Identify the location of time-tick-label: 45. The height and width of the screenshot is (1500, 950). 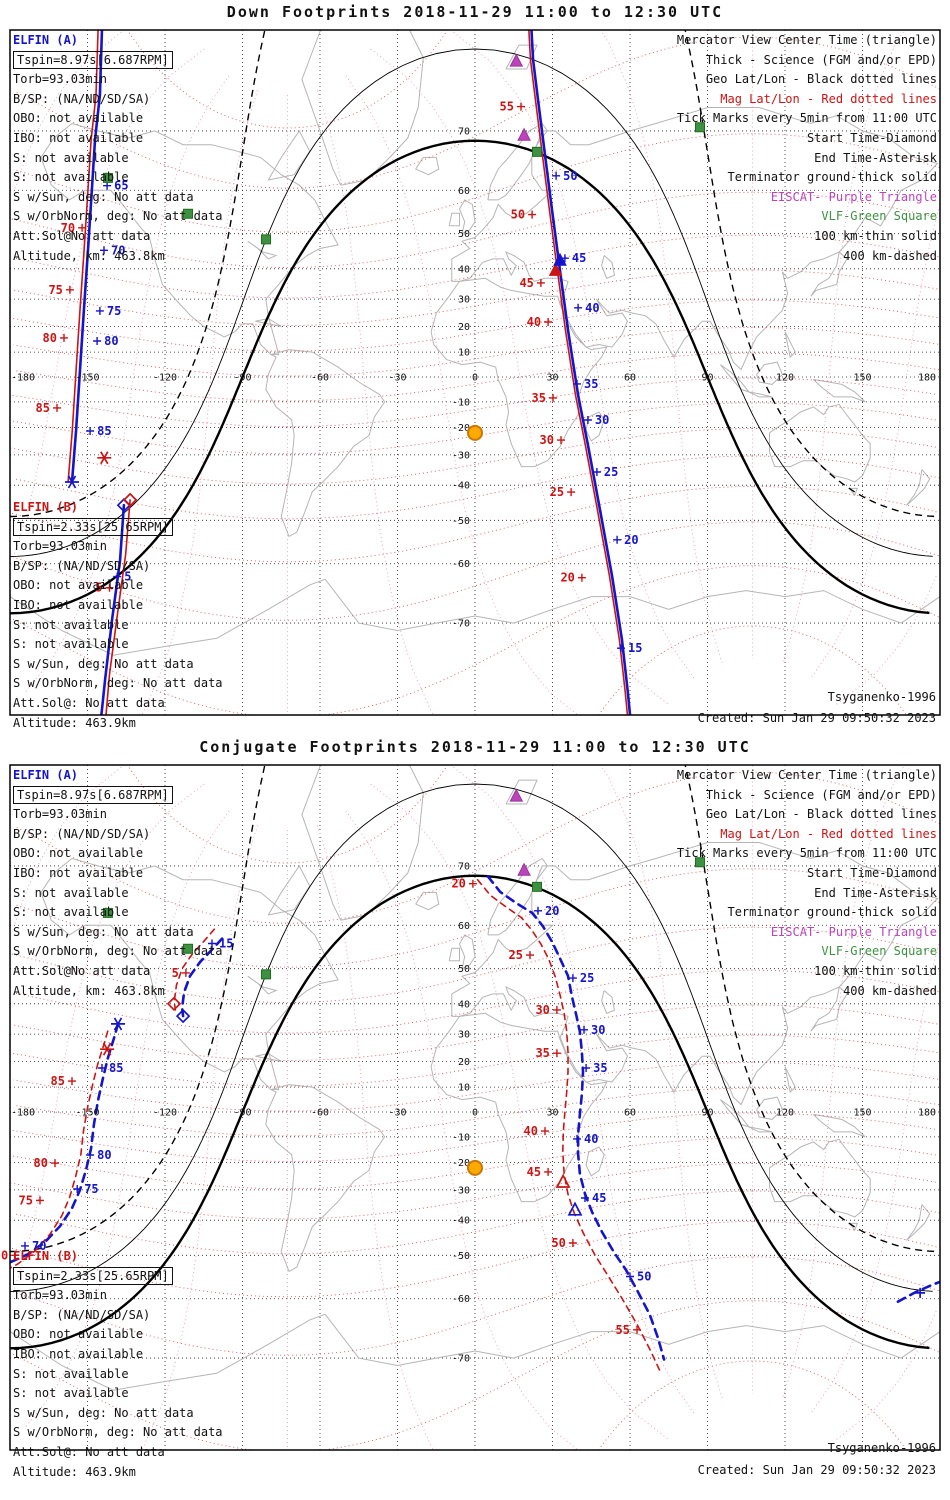
(526, 283).